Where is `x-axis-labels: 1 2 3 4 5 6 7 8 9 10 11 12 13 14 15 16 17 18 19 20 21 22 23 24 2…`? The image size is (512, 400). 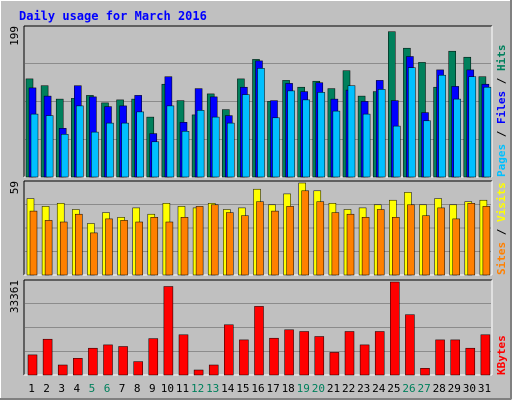 x-axis-labels: 1 2 3 4 5 6 7 8 9 10 11 12 13 14 15 16 17 18 19 20 21 22 23 24 2… is located at coordinates (259, 388).